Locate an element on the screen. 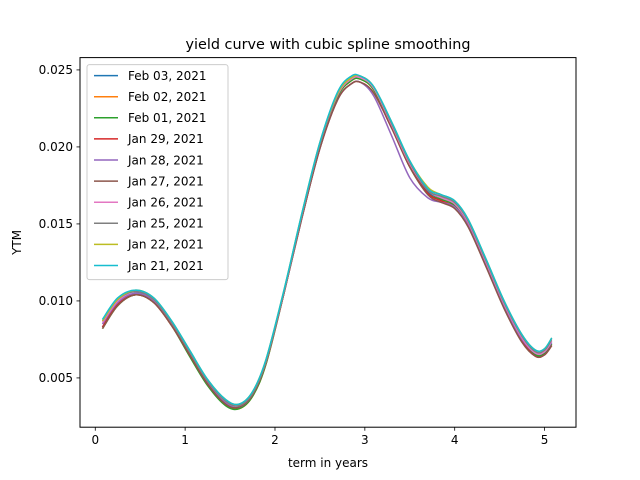 The height and width of the screenshot is (480, 640). legend-entry-label: Feb 01, 2021 is located at coordinates (167, 118).